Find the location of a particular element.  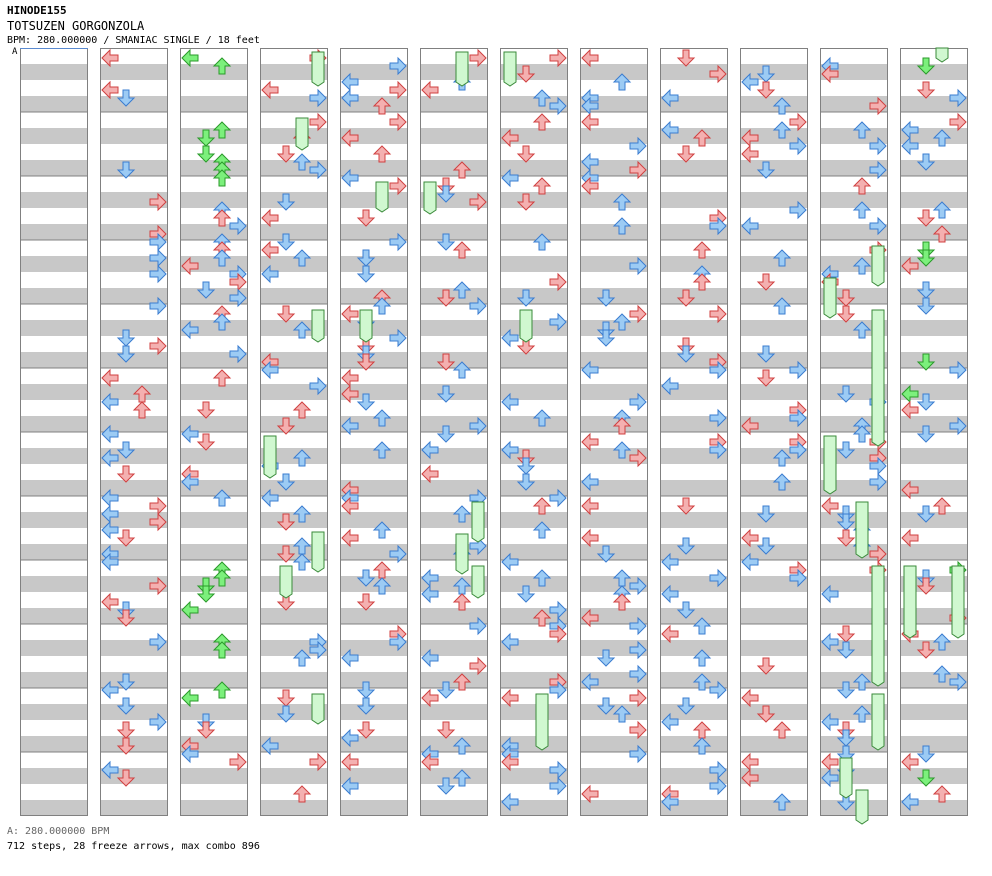

song-title: TOTSUZEN GORGONZOLA is located at coordinates (76, 26).